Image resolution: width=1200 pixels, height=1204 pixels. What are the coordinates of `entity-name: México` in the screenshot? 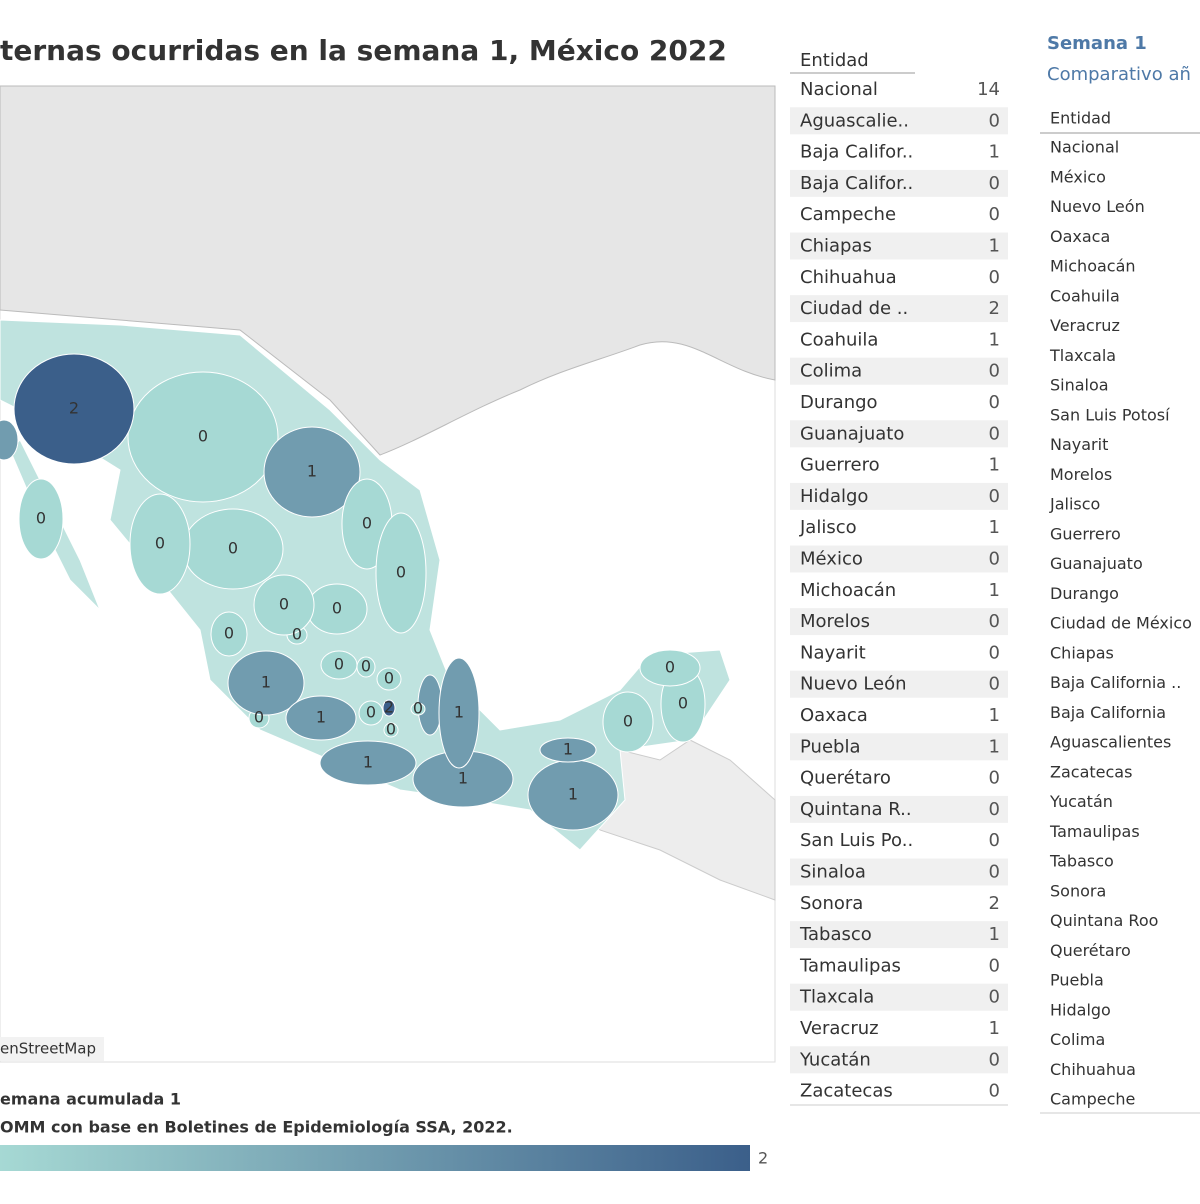 It's located at (831, 559).